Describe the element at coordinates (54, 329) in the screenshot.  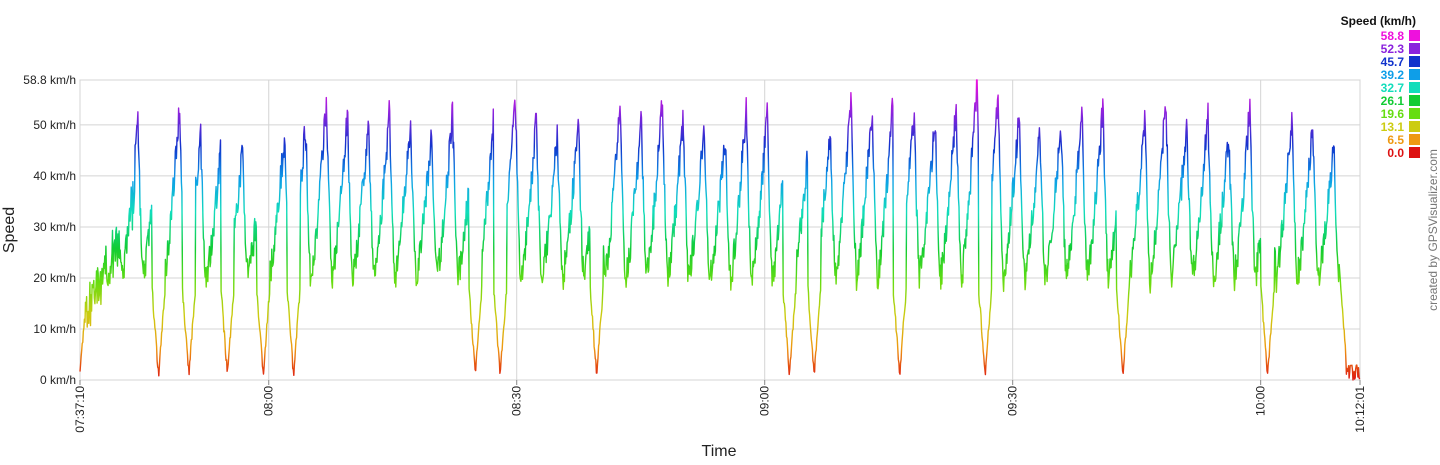
I see `y-tick-label: 10 km/h` at that location.